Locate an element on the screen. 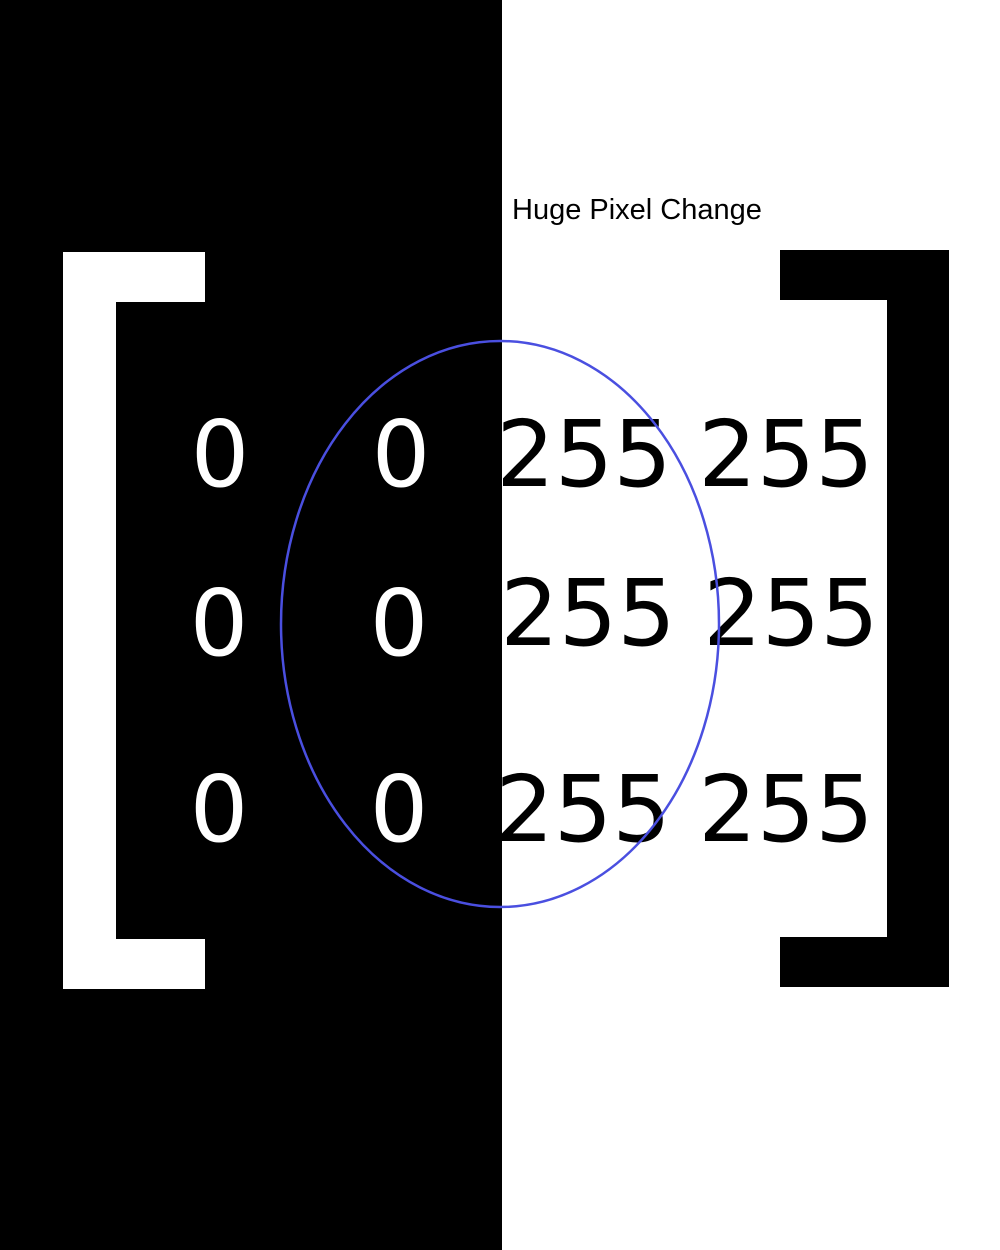 The width and height of the screenshot is (1000, 1250). matrix-cell-r3c1: 0 is located at coordinates (219, 809).